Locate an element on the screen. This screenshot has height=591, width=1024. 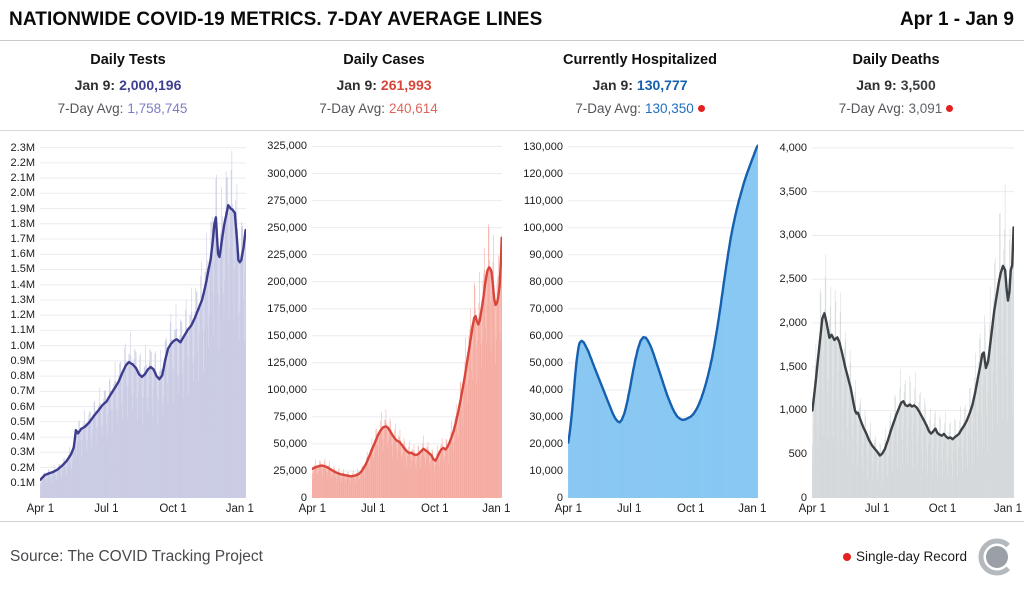
y-tick-label: 125,000 is located at coordinates (287, 362).